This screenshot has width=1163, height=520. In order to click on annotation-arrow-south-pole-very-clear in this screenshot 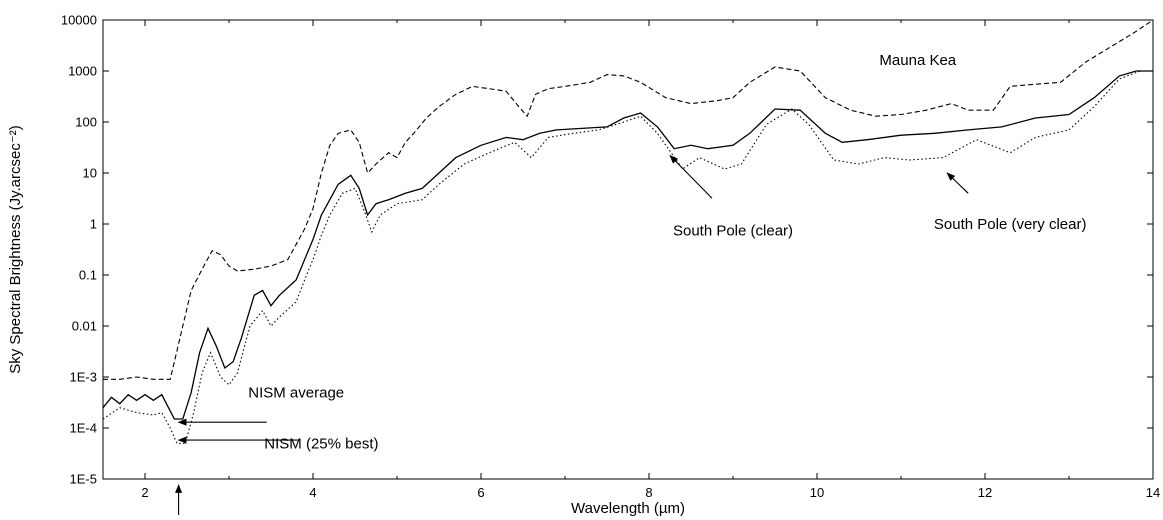, I will do `click(957, 183)`.